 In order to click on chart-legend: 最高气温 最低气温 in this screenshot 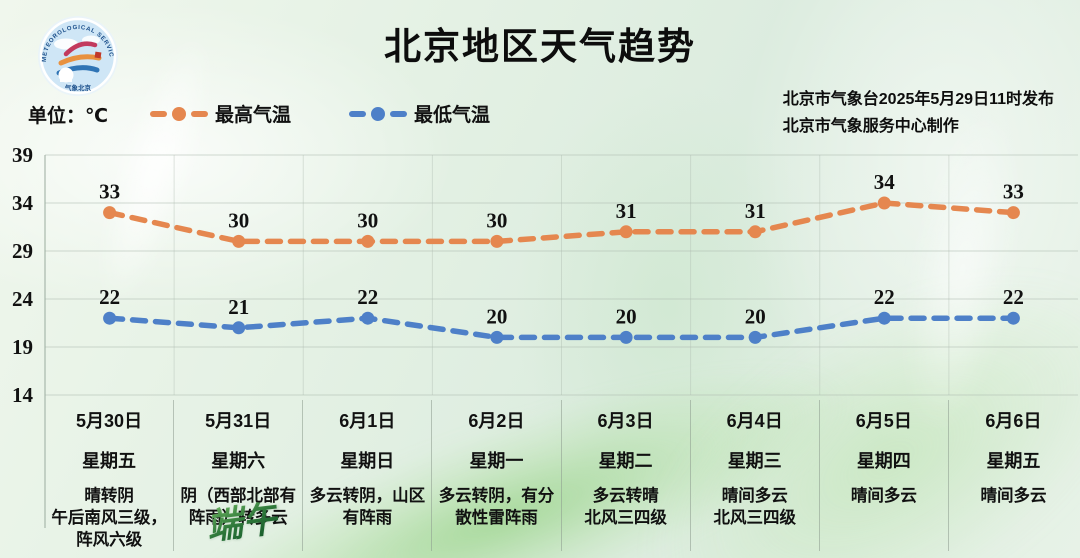, I will do `click(320, 113)`.